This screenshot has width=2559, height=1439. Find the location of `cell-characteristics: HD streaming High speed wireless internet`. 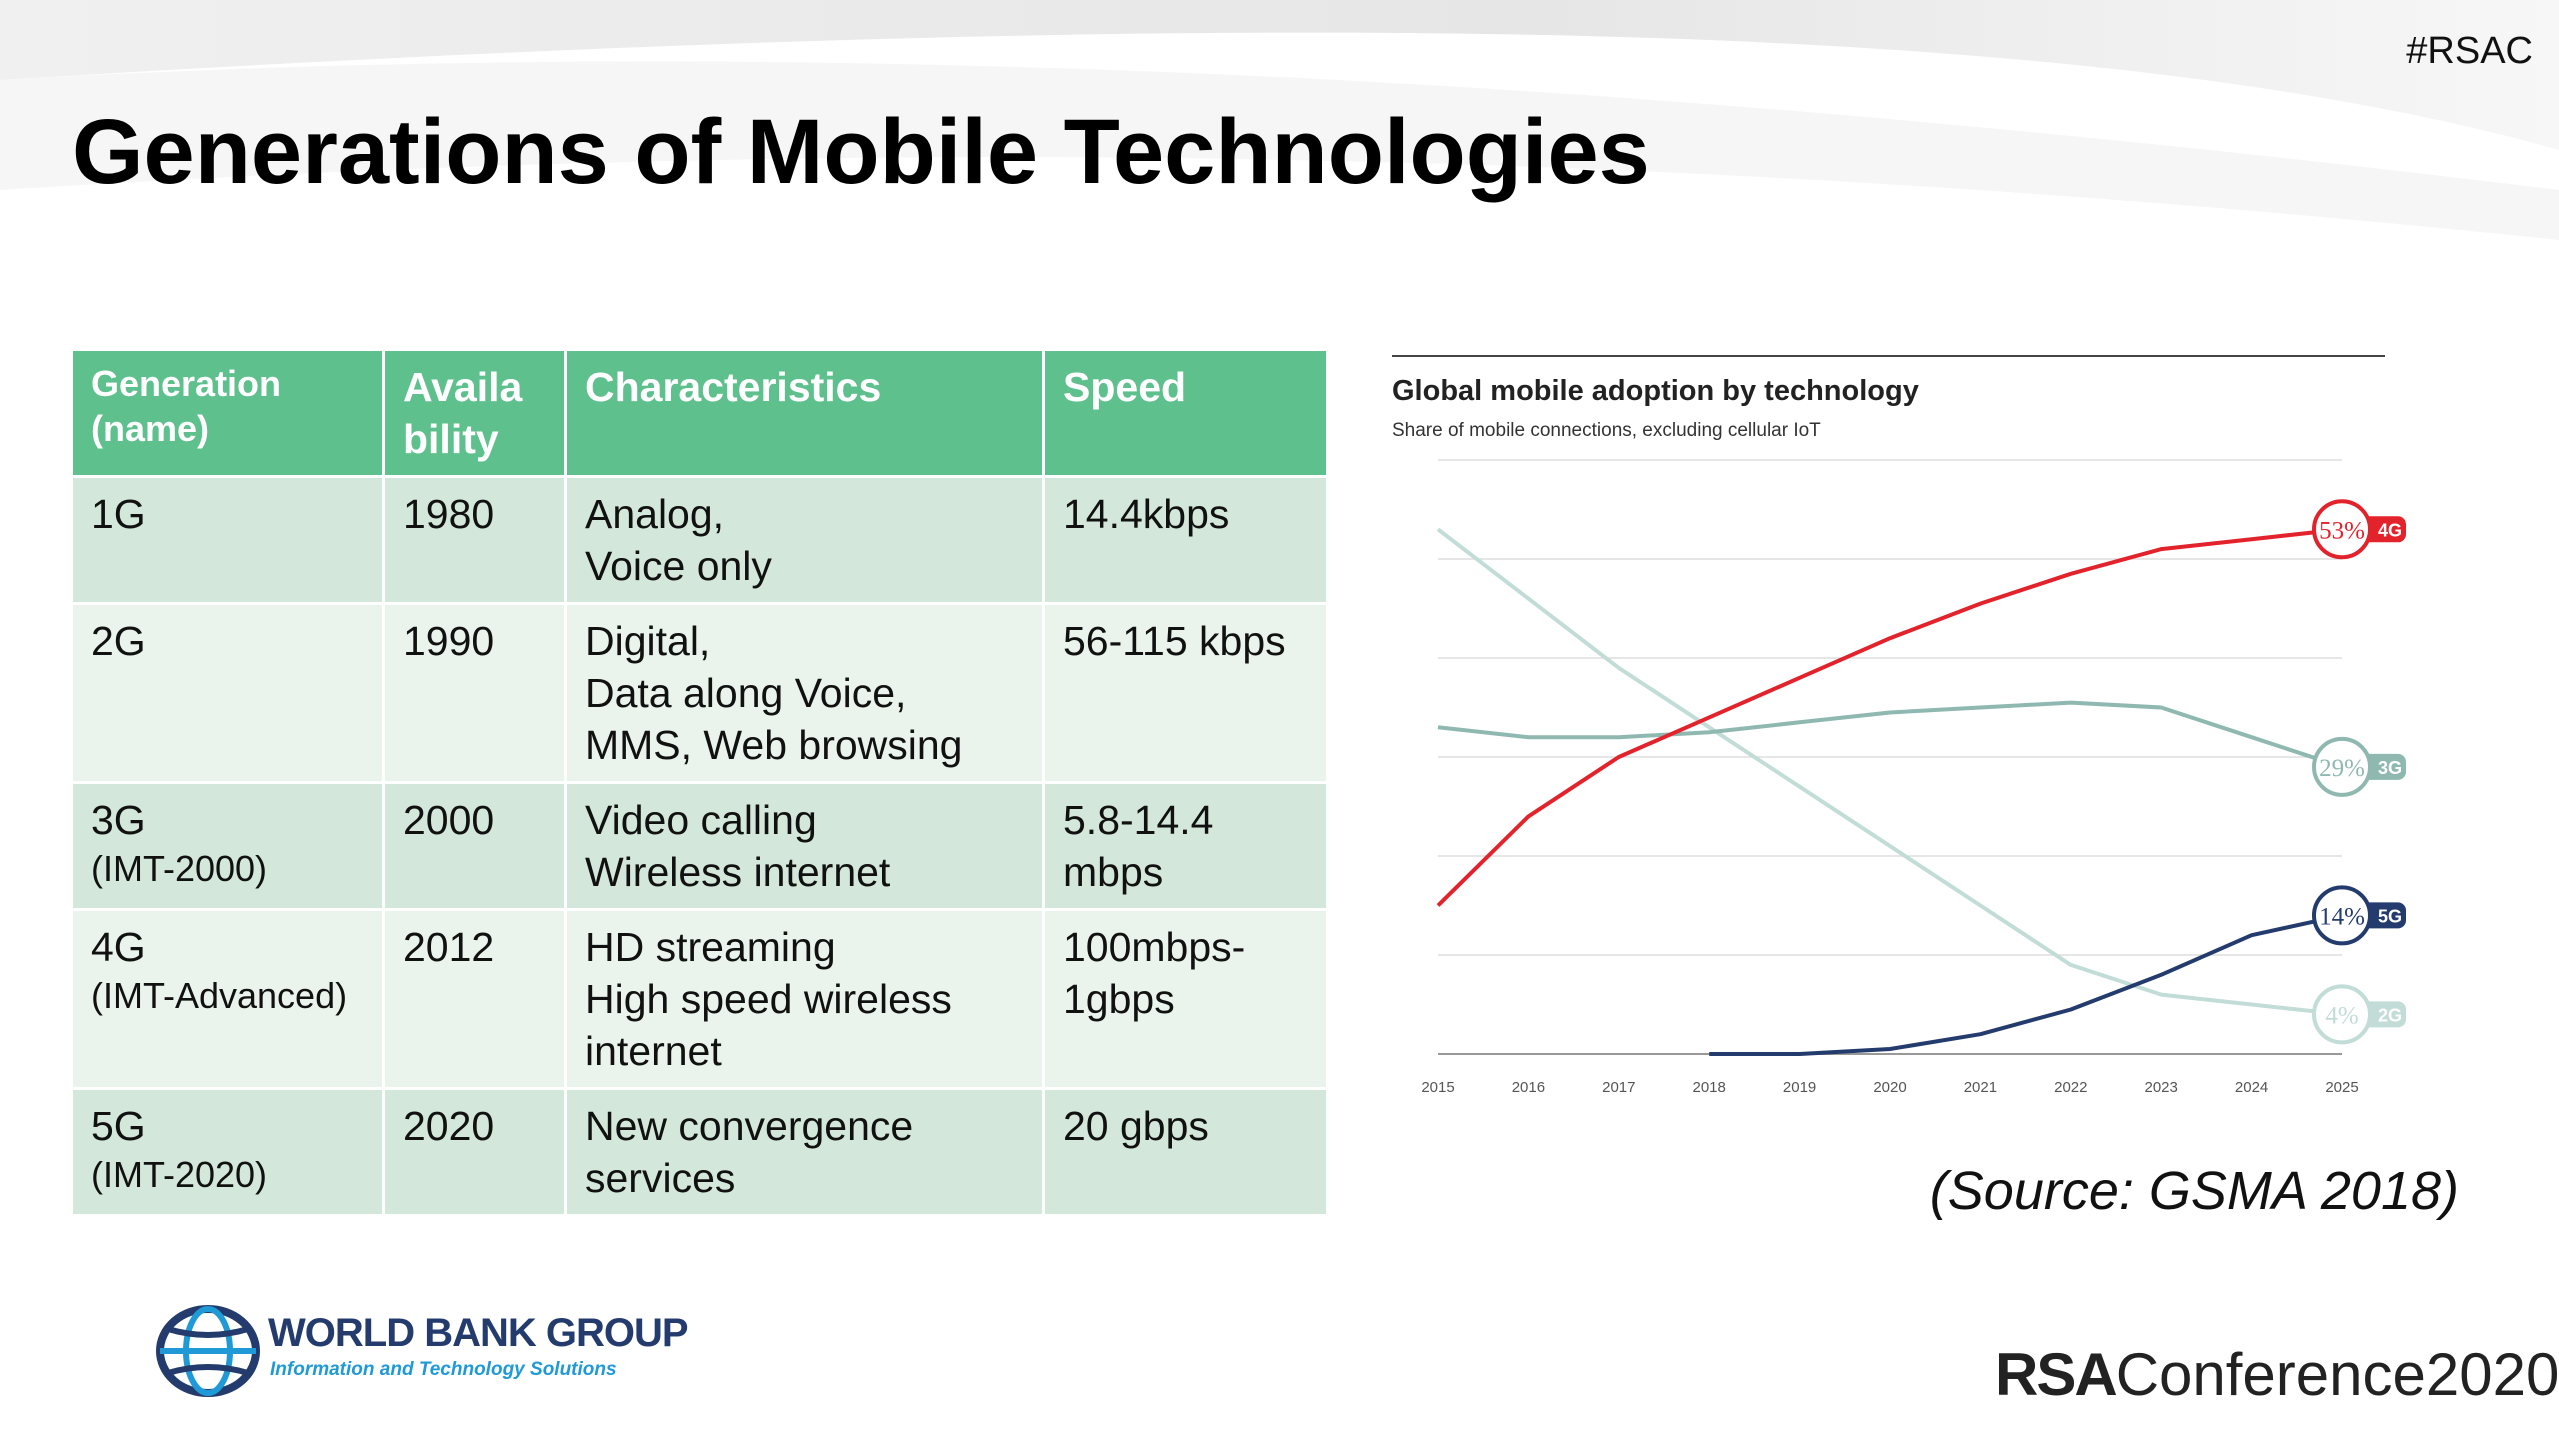

cell-characteristics: HD streaming High speed wireless internet is located at coordinates (804, 999).